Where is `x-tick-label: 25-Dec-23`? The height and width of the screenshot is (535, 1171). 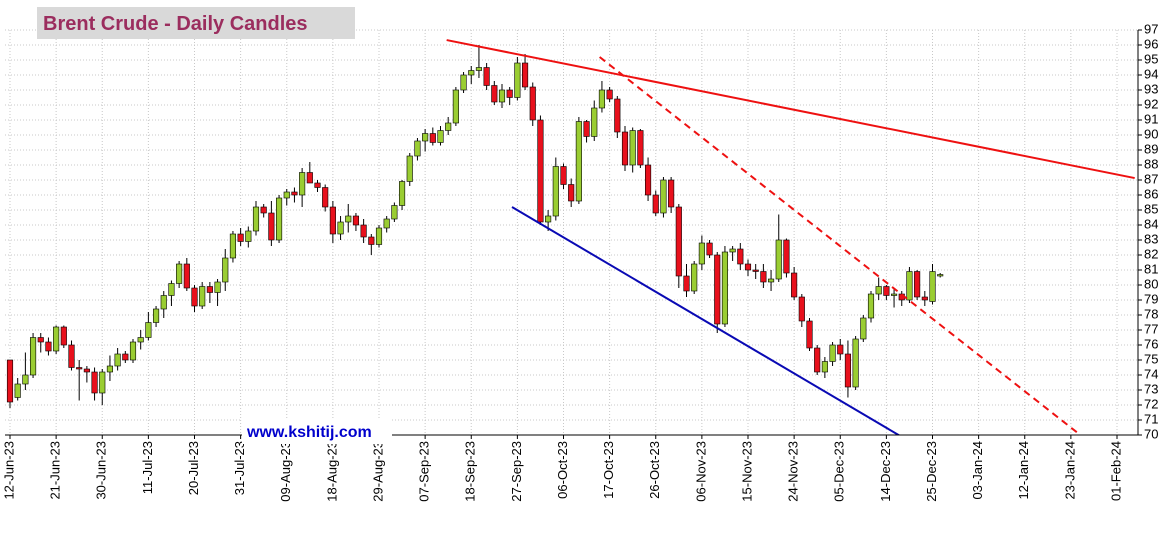
x-tick-label: 25-Dec-23 is located at coordinates (931, 471).